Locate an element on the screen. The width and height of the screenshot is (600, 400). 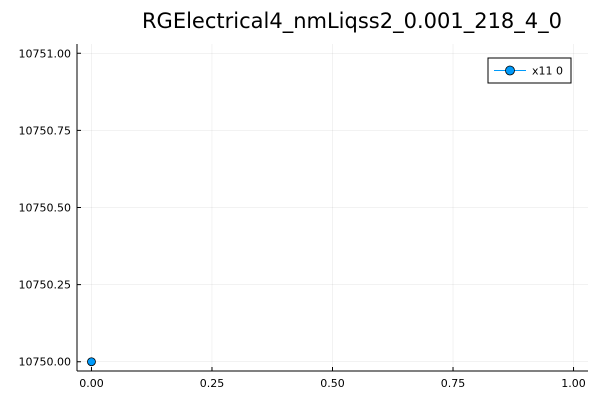
x-tick-label: 0.00 is located at coordinates (91, 383).